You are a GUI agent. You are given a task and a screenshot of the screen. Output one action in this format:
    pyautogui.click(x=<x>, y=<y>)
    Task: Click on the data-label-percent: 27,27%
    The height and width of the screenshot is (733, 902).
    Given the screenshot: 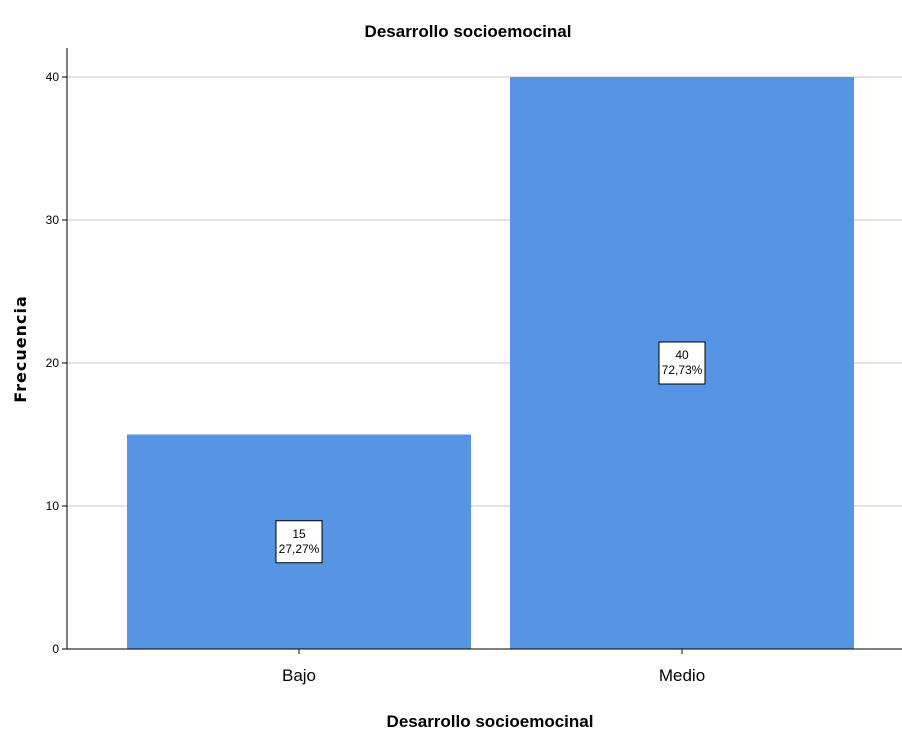 What is the action you would take?
    pyautogui.click(x=299, y=549)
    